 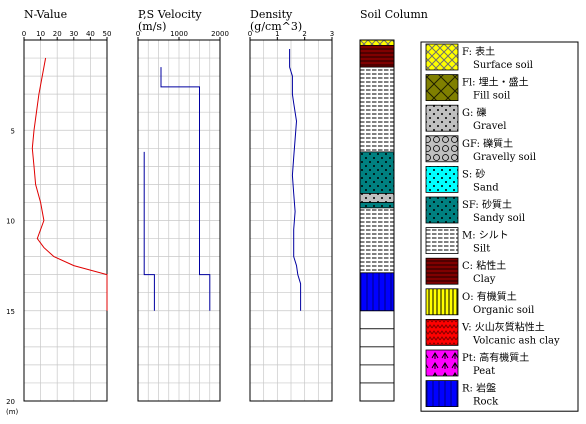 I want to click on panel-title: N-Value, so click(x=45, y=14).